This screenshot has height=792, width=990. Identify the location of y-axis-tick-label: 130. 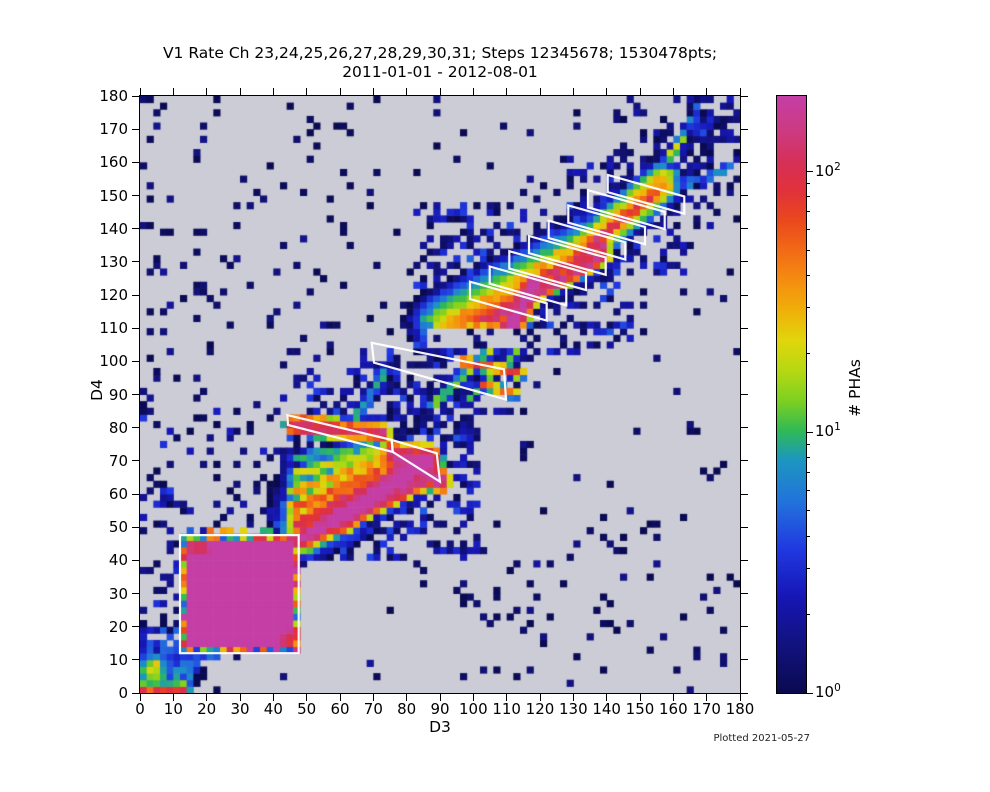
(113, 261).